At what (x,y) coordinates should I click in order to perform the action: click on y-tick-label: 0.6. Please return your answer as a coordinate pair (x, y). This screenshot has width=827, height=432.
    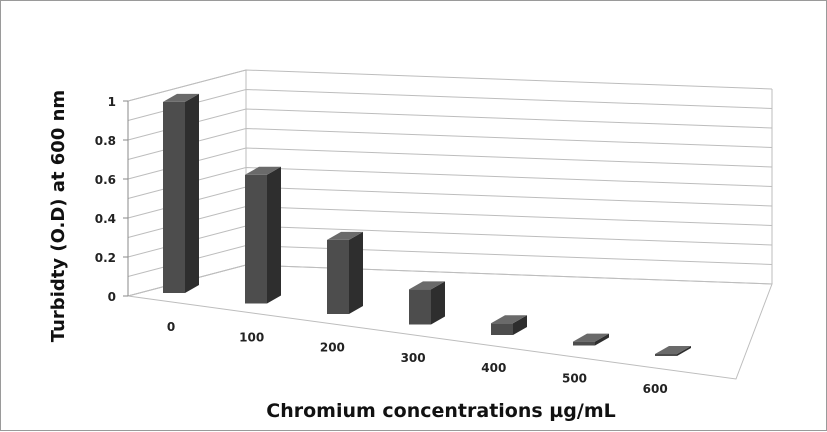
    Looking at the image, I should click on (105, 180).